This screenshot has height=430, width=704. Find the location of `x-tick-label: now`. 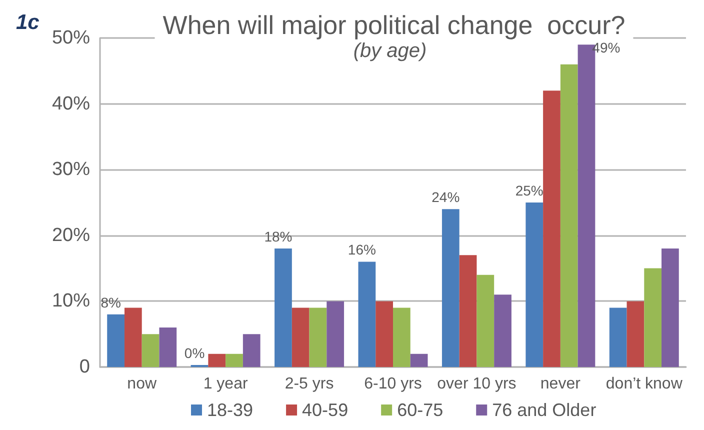

x-tick-label: now is located at coordinates (142, 384).